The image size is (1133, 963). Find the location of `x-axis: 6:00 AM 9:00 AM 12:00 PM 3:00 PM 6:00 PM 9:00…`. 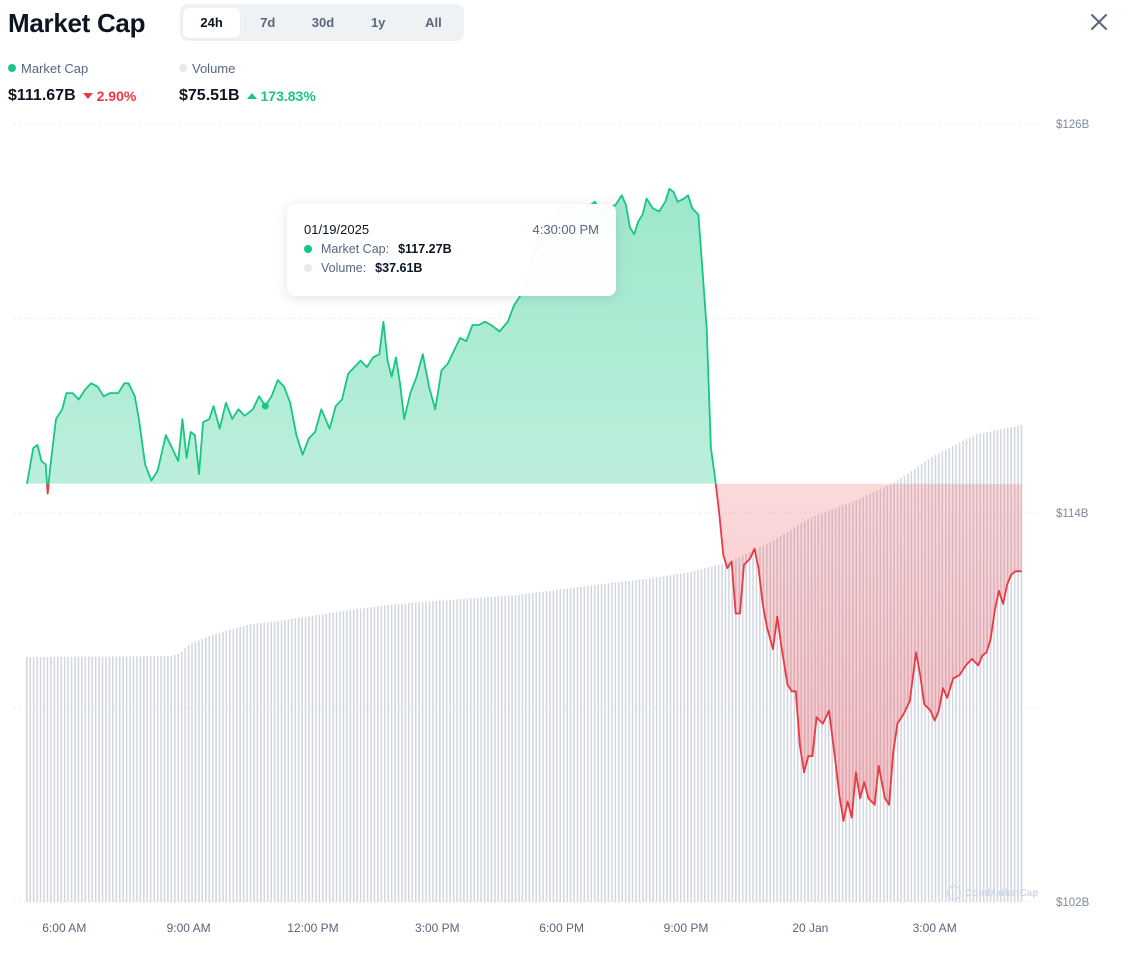

x-axis: 6:00 AM 9:00 AM 12:00 PM 3:00 PM 6:00 PM 9:00… is located at coordinates (499, 928).